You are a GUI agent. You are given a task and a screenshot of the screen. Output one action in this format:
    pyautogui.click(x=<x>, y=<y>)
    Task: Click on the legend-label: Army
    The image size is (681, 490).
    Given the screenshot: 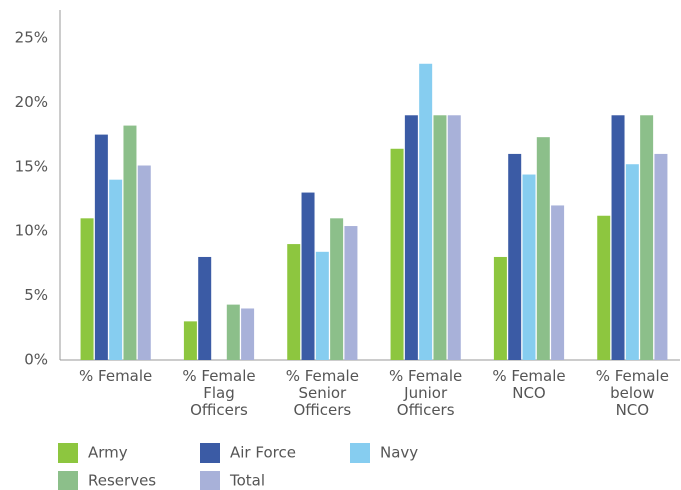 What is the action you would take?
    pyautogui.click(x=108, y=453)
    